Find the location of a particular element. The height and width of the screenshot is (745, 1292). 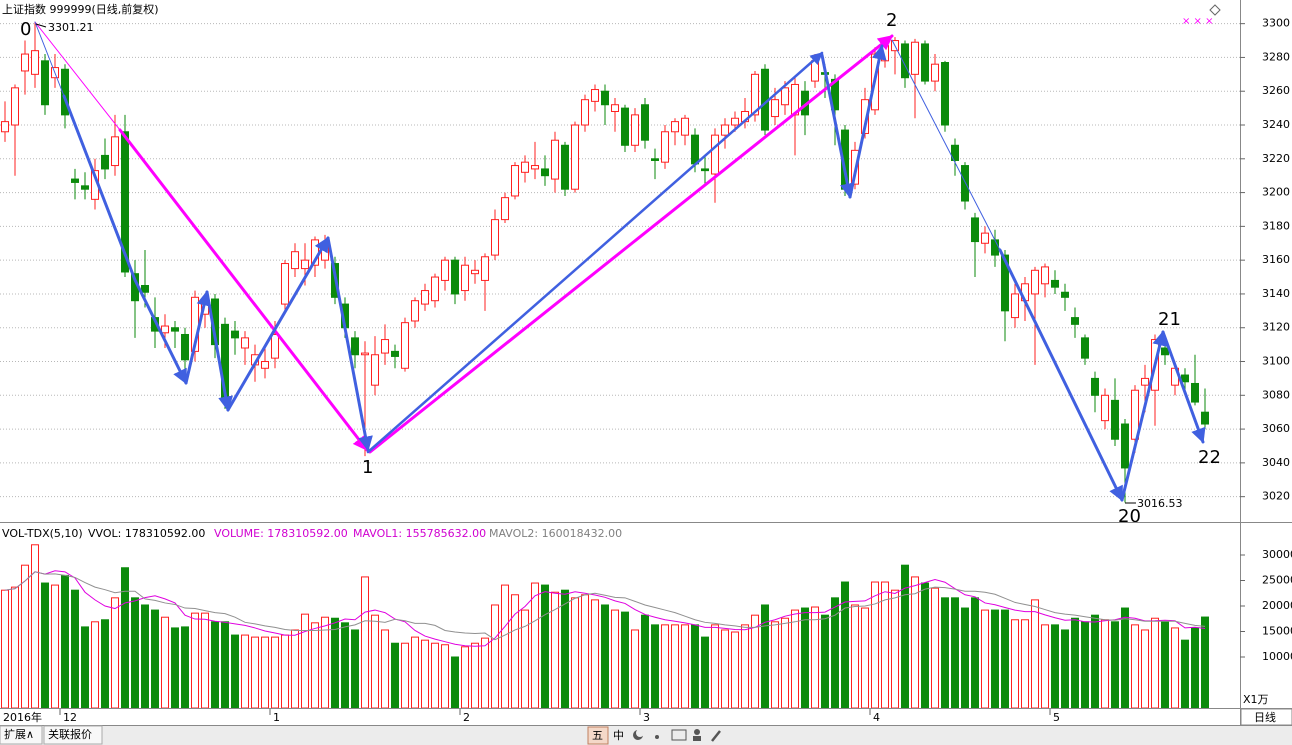

tab-label: 关联报价 is located at coordinates (70, 734).